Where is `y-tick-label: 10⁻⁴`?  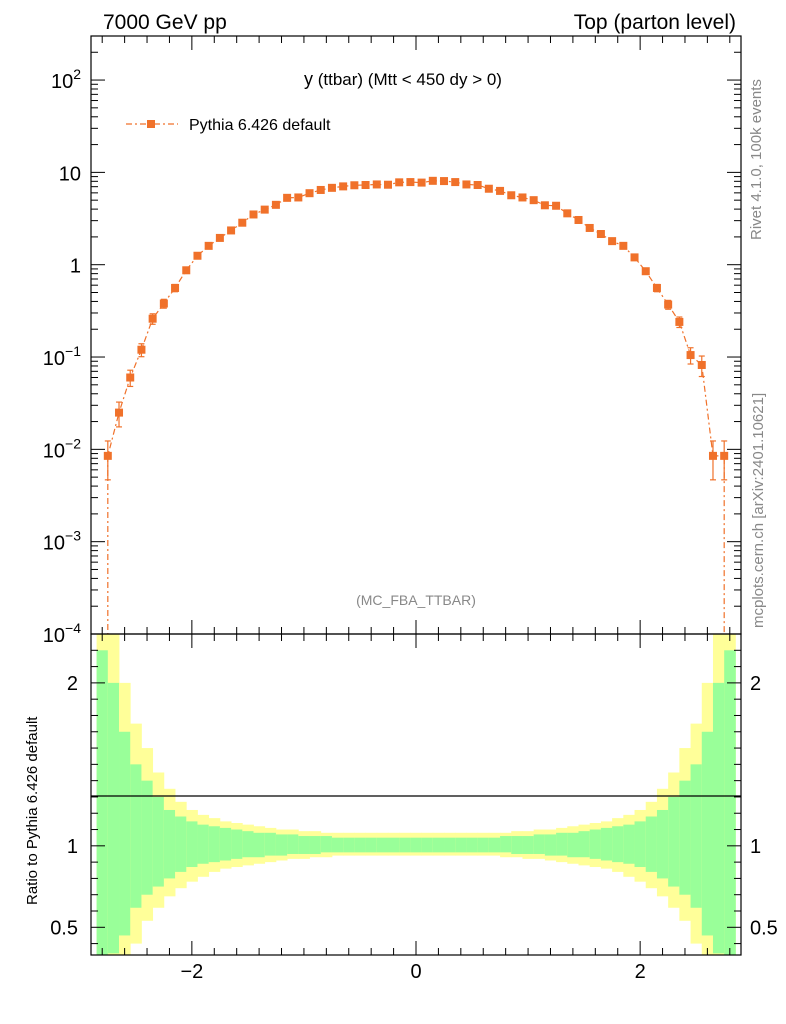
y-tick-label: 10⁻⁴ is located at coordinates (62, 633).